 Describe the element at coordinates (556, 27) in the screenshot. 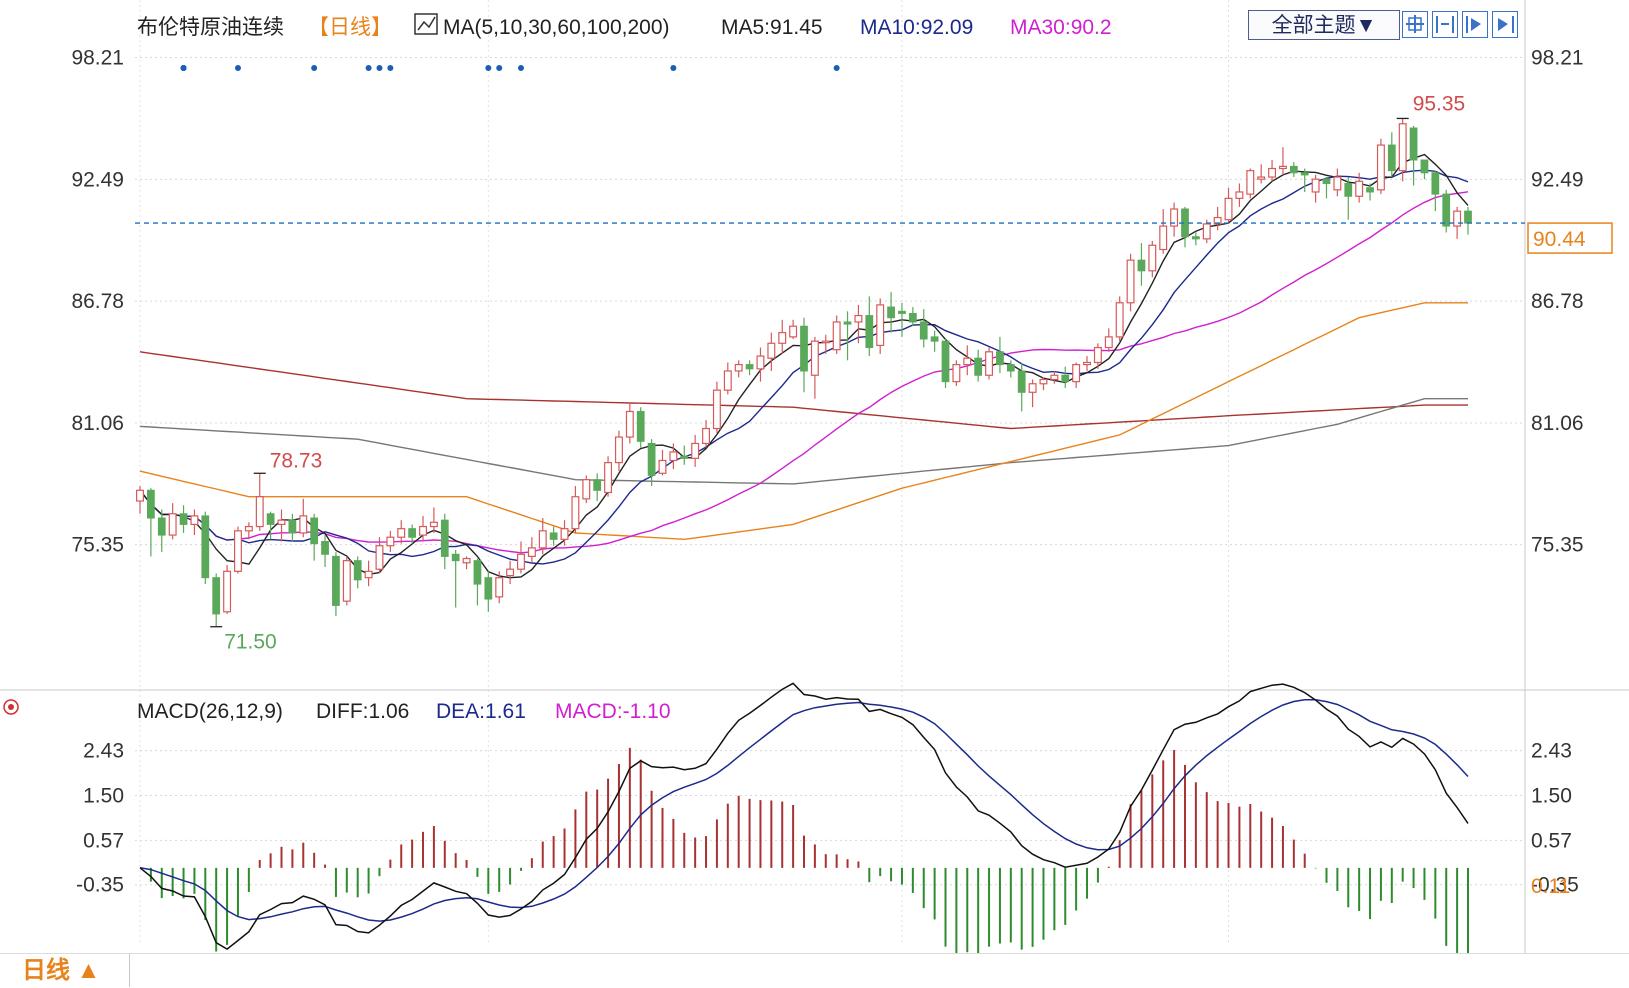

I see `ma-spec: MA(5,10,30,60,100,200)` at that location.